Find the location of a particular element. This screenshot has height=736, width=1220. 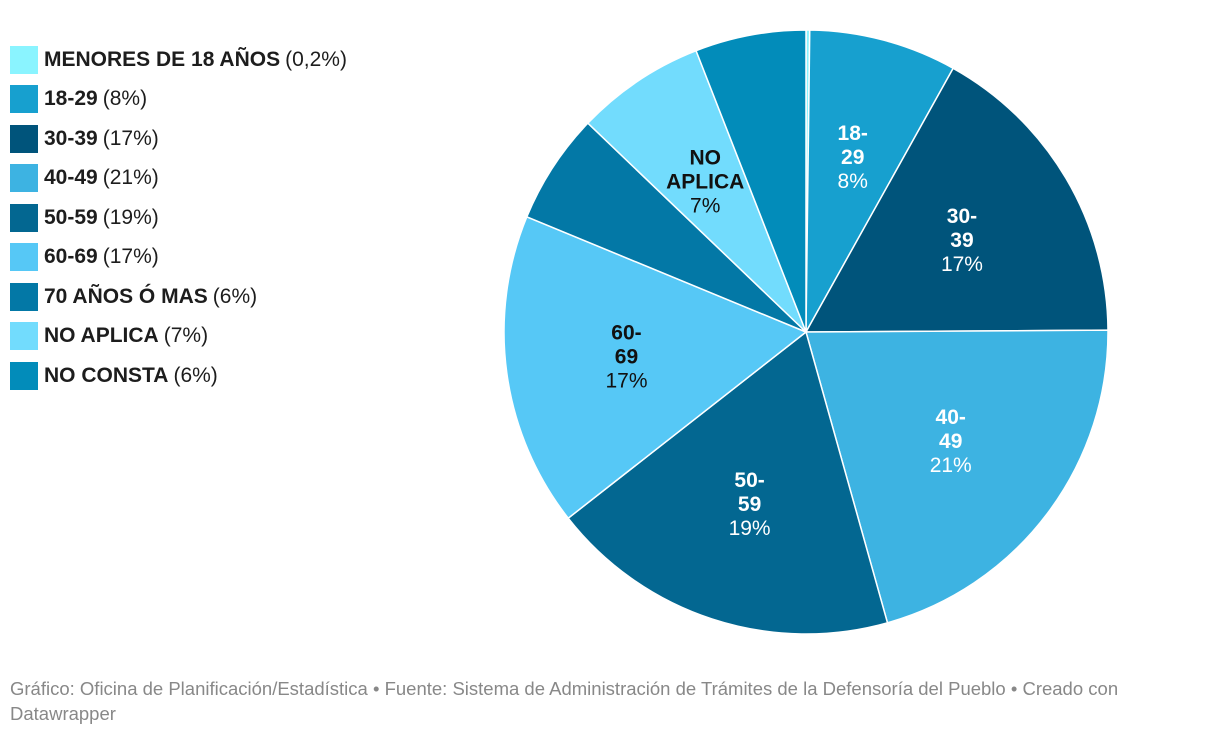

legend-item: 70 AÑOS Ó MAS (6%) is located at coordinates (178, 297).